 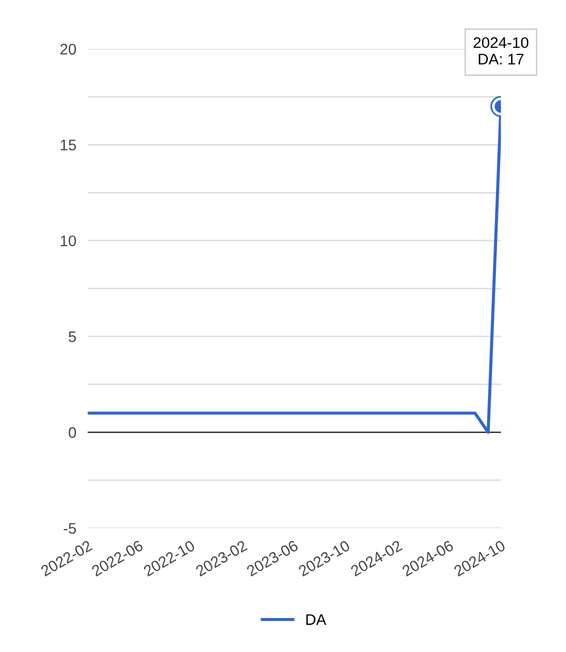 What do you see at coordinates (70, 528) in the screenshot?
I see `y-tick-label: -5` at bounding box center [70, 528].